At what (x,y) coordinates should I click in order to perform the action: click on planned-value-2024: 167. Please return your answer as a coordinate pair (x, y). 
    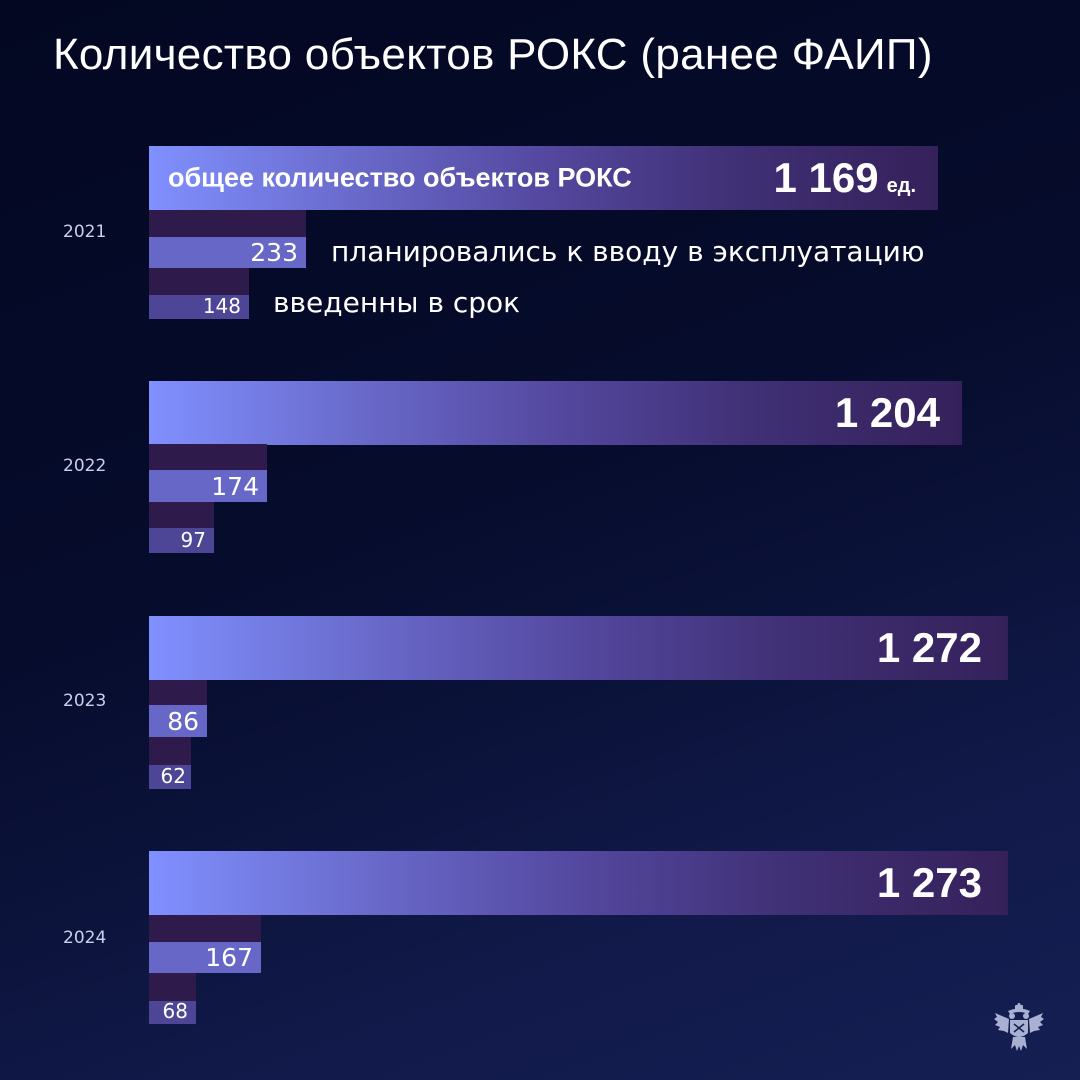
    Looking at the image, I should click on (229, 957).